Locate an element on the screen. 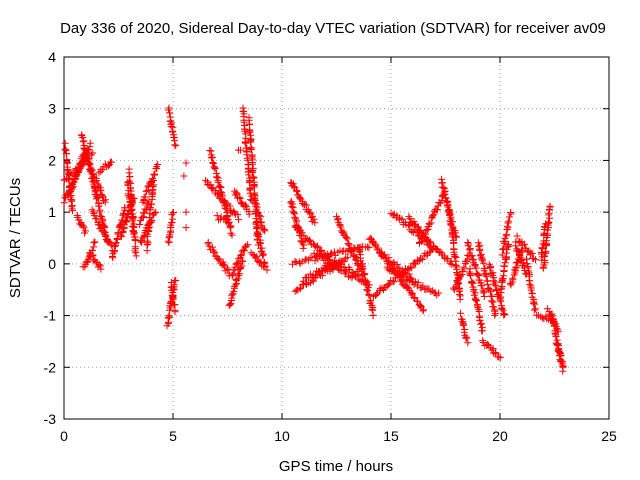 This screenshot has width=640, height=480. x-axis-label: GPS time / hours is located at coordinates (336, 466).